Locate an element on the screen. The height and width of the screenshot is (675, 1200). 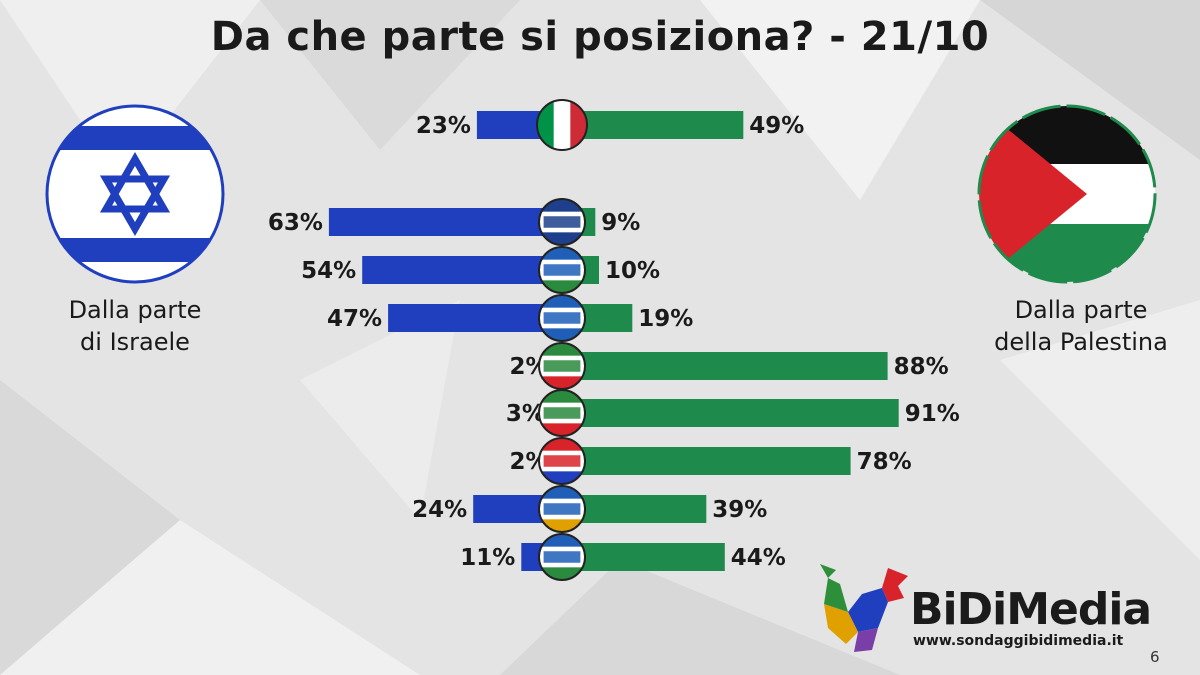
label-israel: 47% is located at coordinates (354, 319).